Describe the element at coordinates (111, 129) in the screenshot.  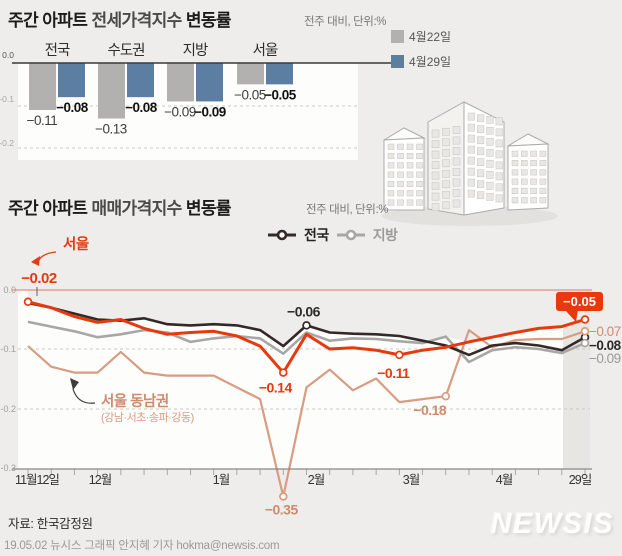
I see `svg-text: −0.13` at that location.